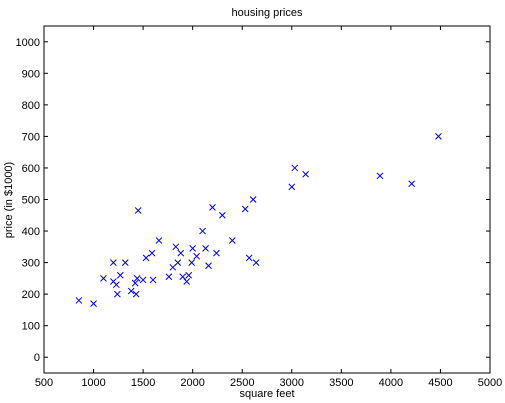 The height and width of the screenshot is (403, 505). Describe the element at coordinates (31, 201) in the screenshot. I see `y-tick-label: 500` at that location.